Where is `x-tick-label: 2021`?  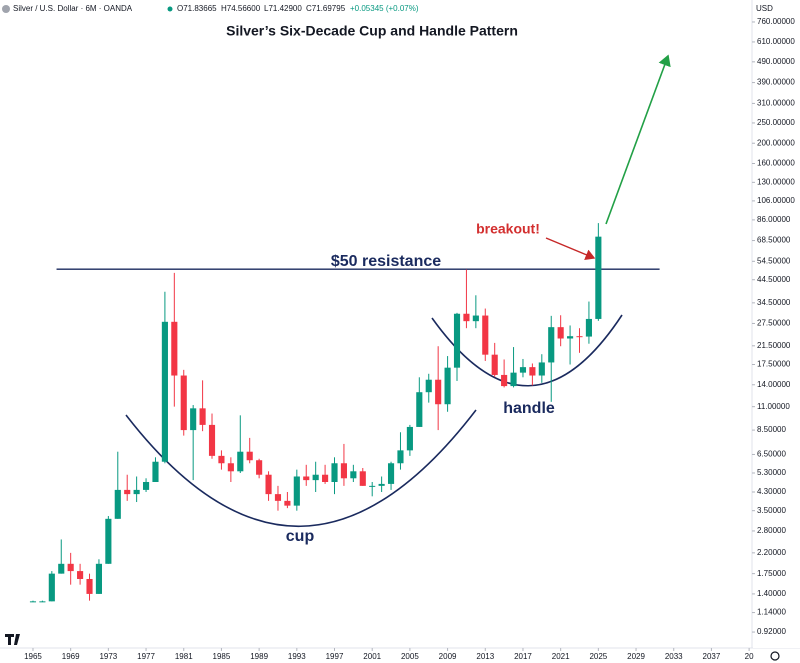
x-tick-label: 2021 is located at coordinates (561, 656).